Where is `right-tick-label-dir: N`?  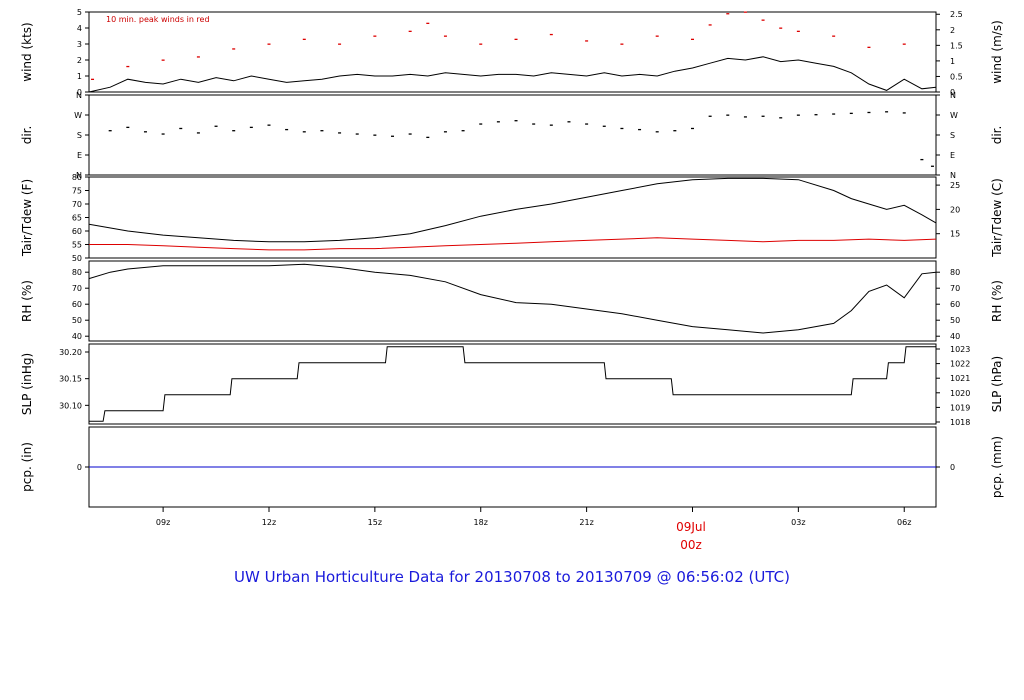
right-tick-label-dir: N is located at coordinates (953, 175).